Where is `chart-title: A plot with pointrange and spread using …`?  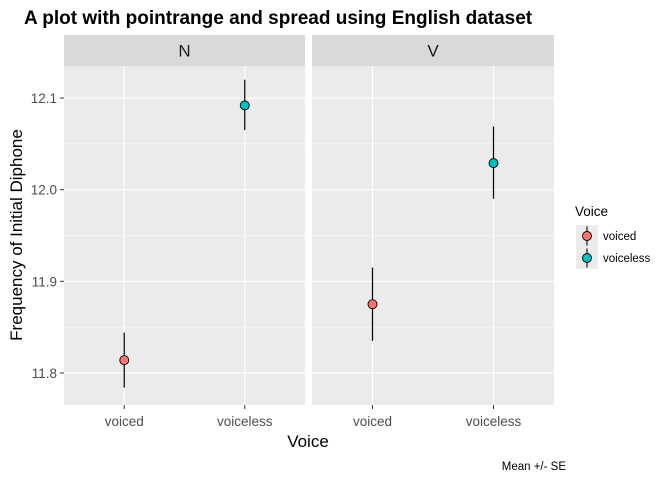
chart-title: A plot with pointrange and spread using … is located at coordinates (278, 18).